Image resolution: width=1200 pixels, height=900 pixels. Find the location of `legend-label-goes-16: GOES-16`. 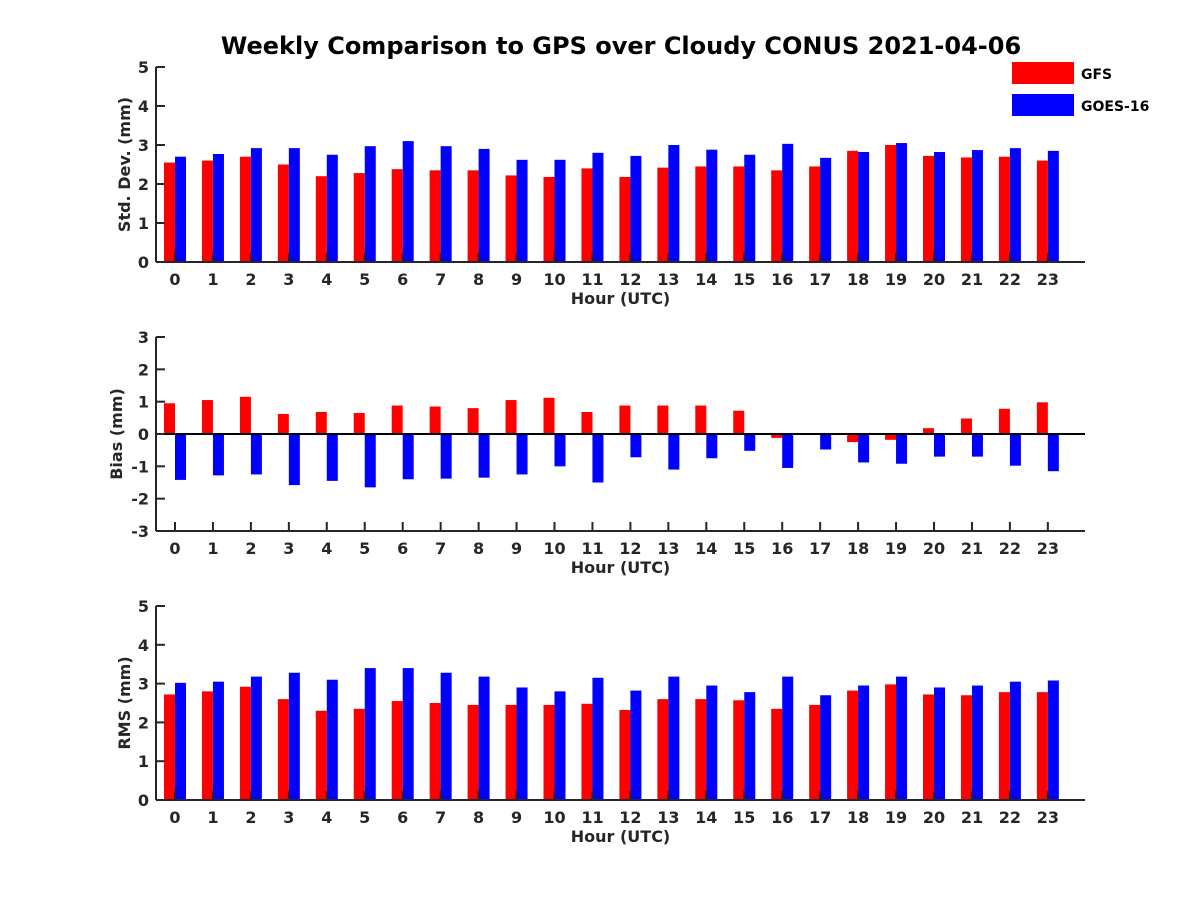

legend-label-goes-16: GOES-16 is located at coordinates (1115, 107).